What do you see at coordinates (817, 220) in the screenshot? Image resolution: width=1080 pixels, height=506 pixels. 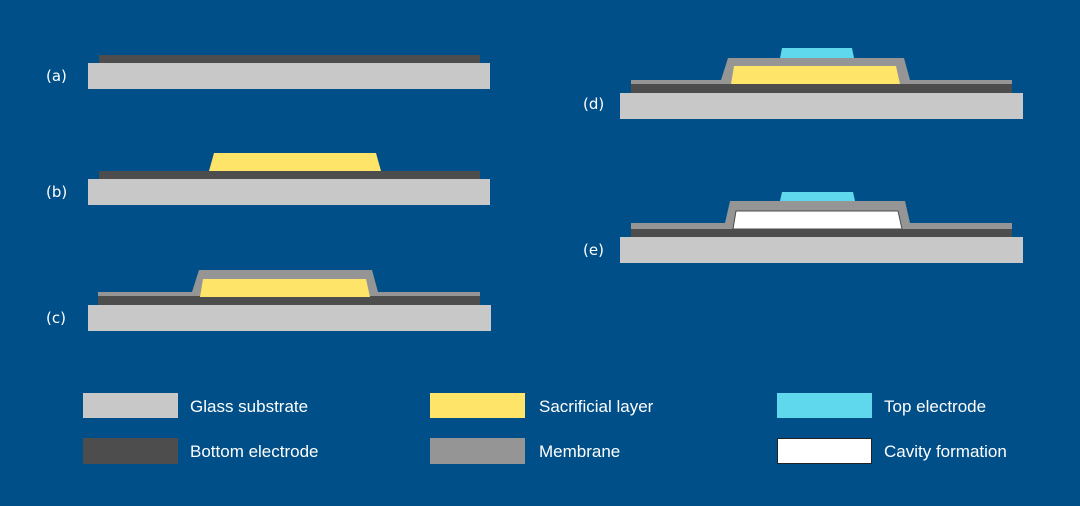 I see `cavity` at bounding box center [817, 220].